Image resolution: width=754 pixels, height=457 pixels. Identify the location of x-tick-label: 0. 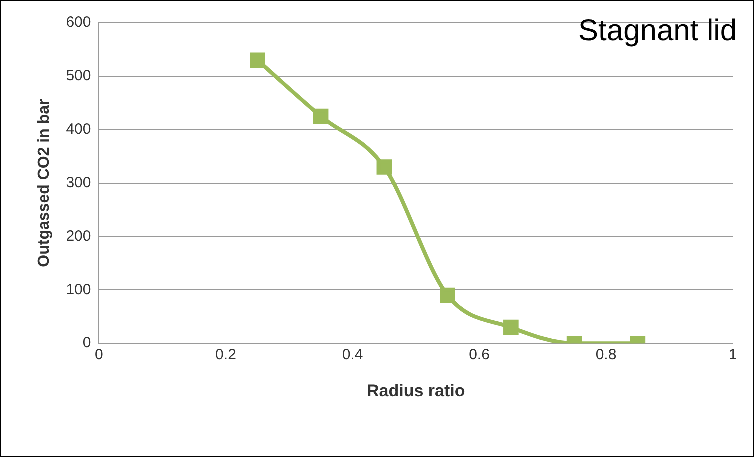
(99, 355).